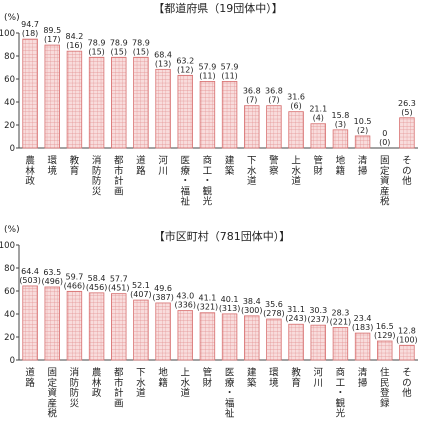 The image size is (421, 427). What do you see at coordinates (30, 33) in the screenshot?
I see `bar-count-label: (18)` at bounding box center [30, 33].